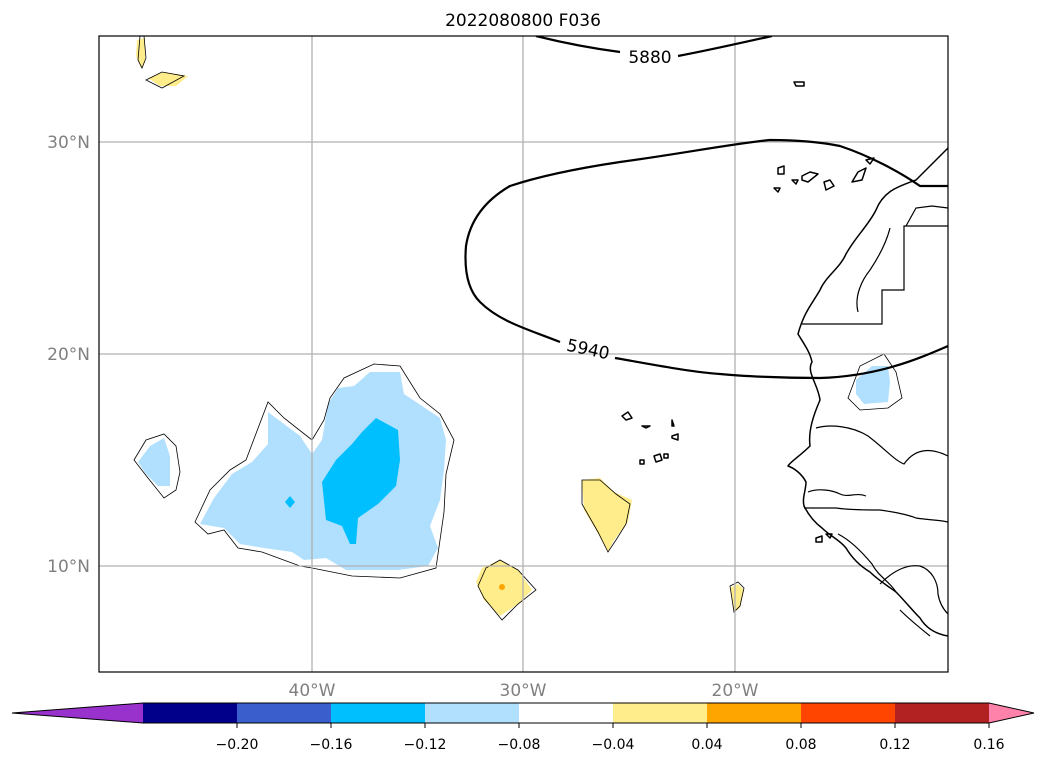 This screenshot has height=763, width=1047. What do you see at coordinates (237, 745) in the screenshot?
I see `colorbar-tick-label: −0.20` at bounding box center [237, 745].